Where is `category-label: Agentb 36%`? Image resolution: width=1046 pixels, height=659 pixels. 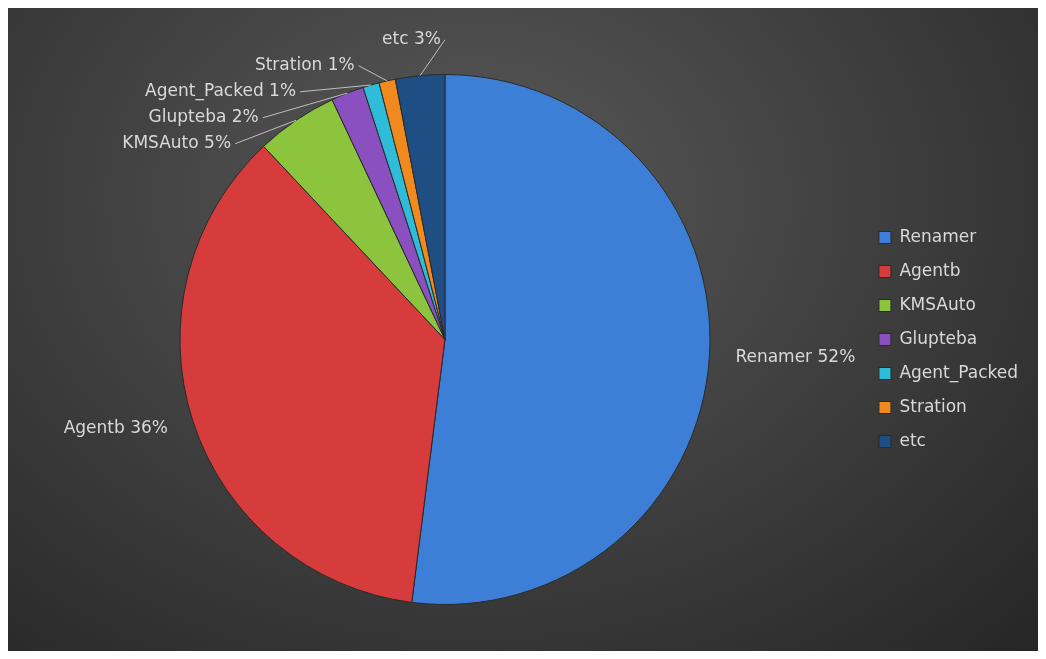
category-label: Agentb 36% is located at coordinates (116, 426).